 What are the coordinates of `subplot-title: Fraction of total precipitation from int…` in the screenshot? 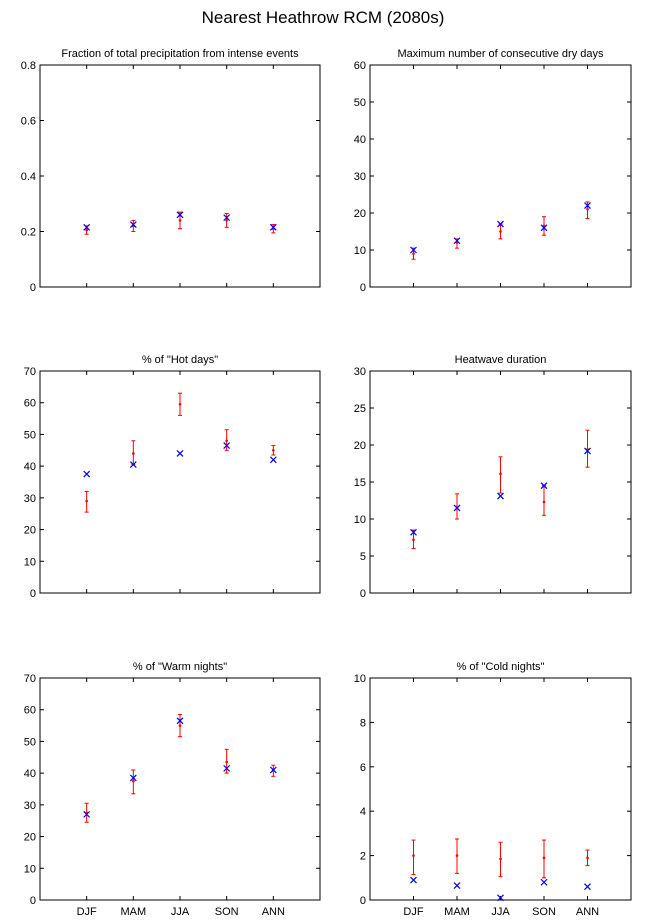 It's located at (180, 54).